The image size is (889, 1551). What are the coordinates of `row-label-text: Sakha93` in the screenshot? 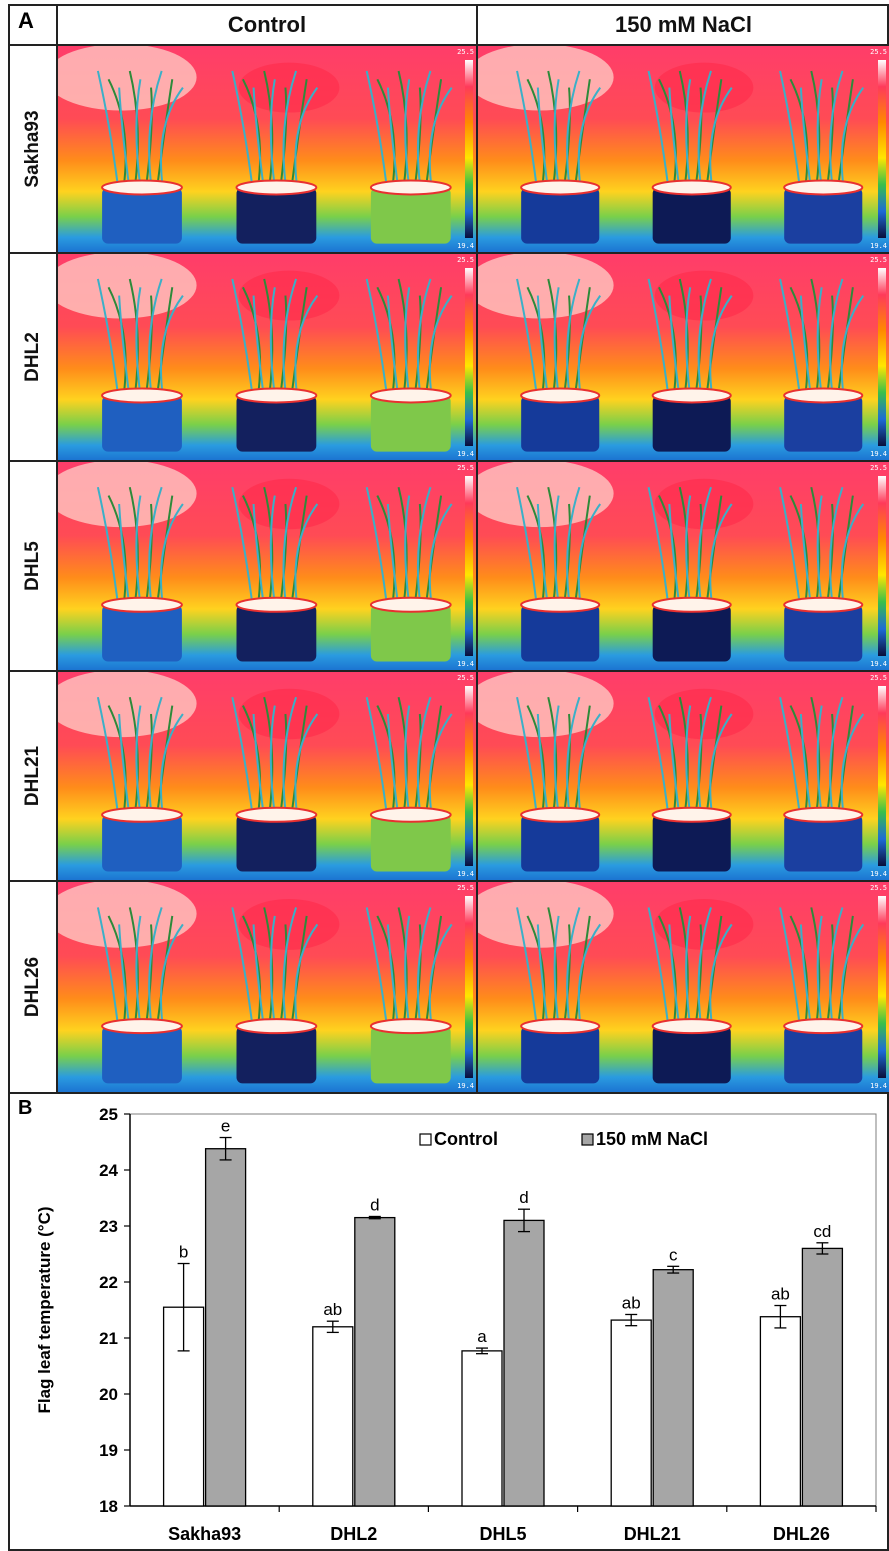 It's located at (32, 149).